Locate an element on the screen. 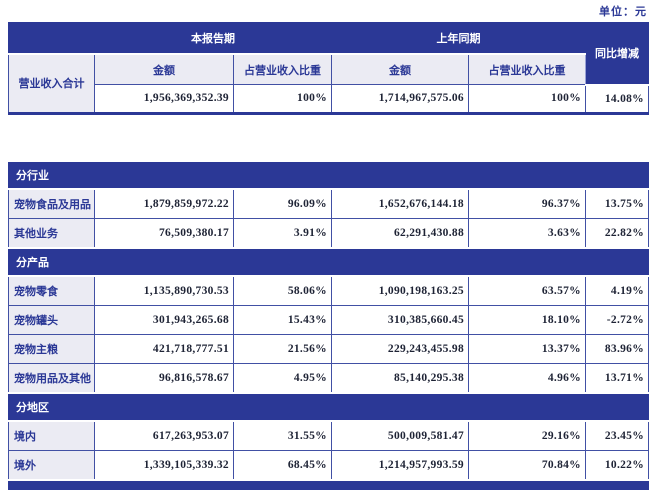 The width and height of the screenshot is (650, 492). prior-amount-cell: 62,291,430.88 is located at coordinates (400, 233).